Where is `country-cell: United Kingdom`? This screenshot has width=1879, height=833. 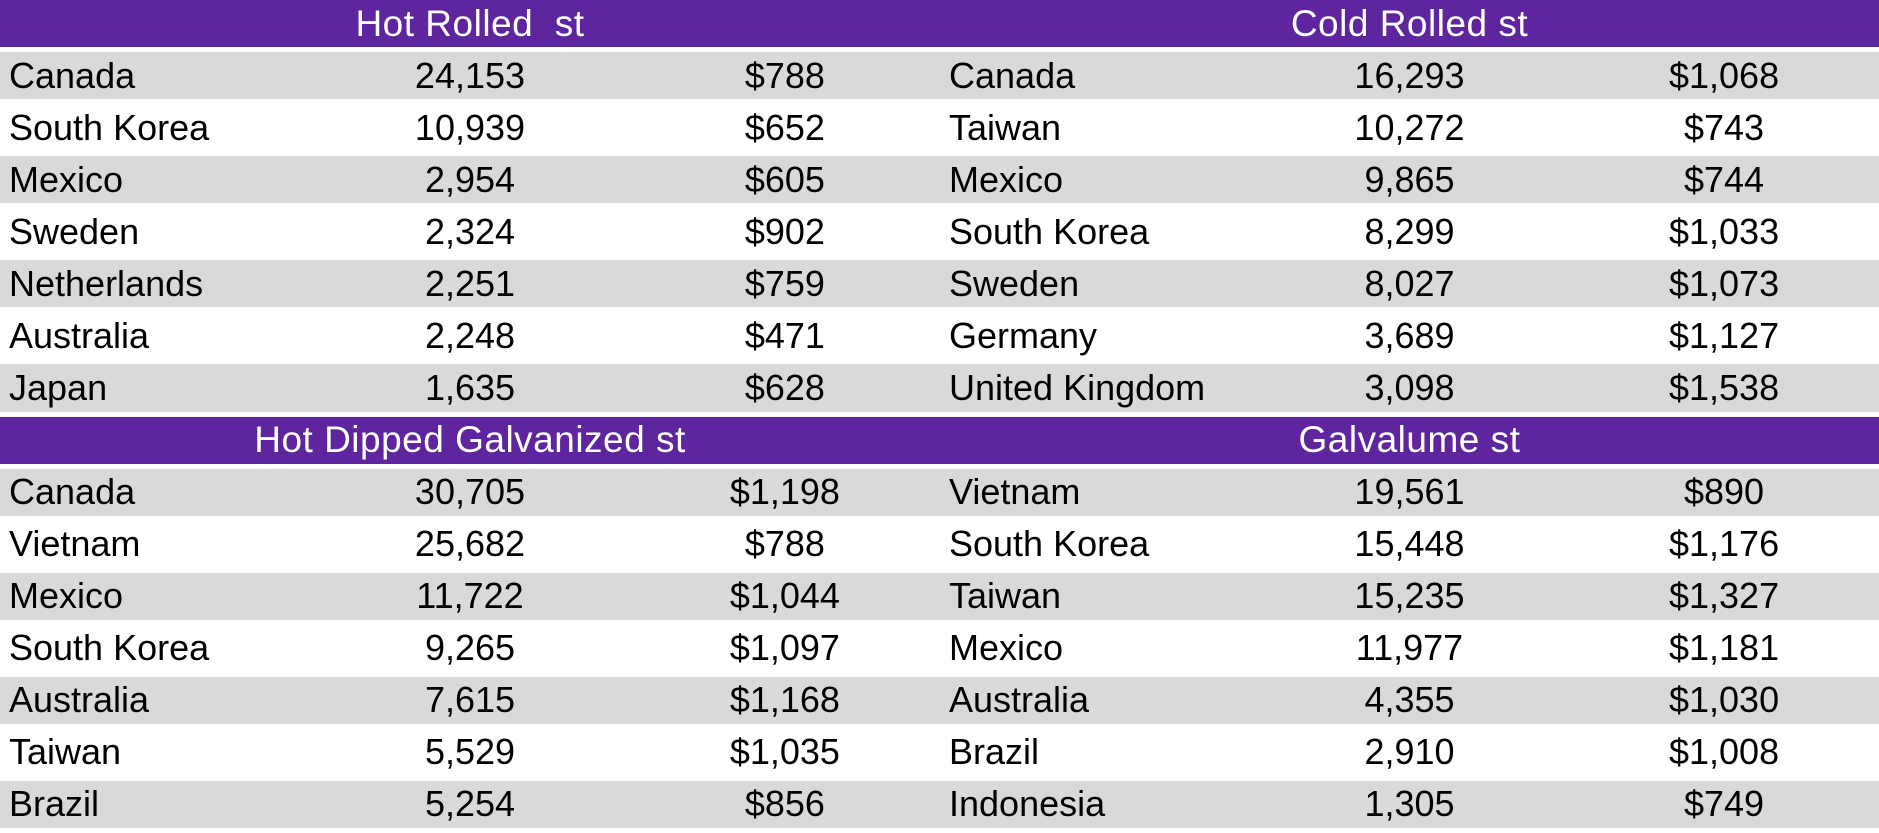
country-cell: United Kingdom is located at coordinates (1077, 387).